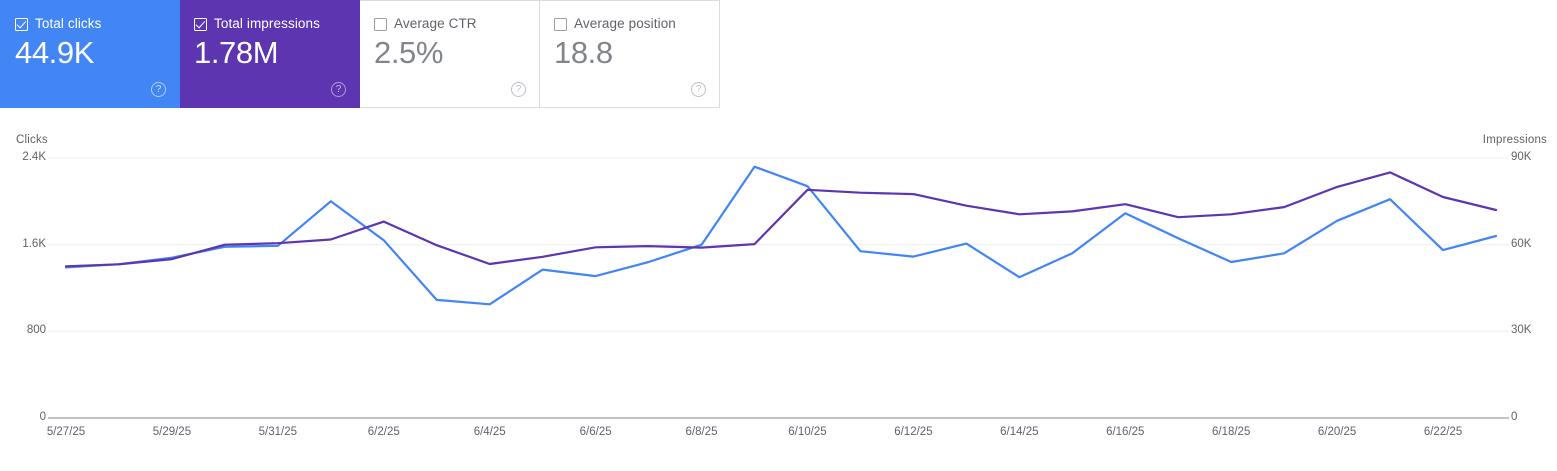  I want to click on metric-card-label: Total clicks, so click(68, 23).